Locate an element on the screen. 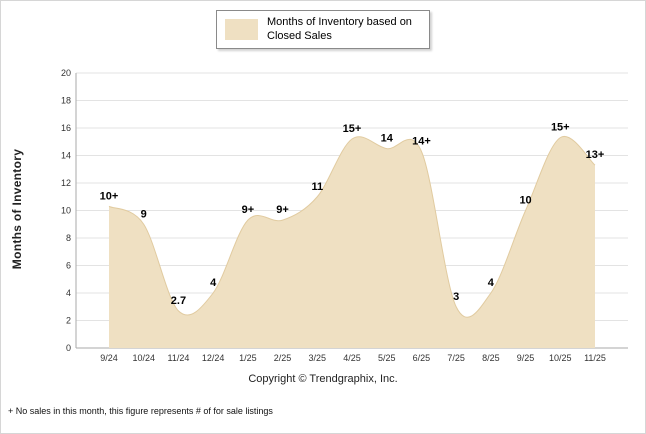 The image size is (646, 434). svg-text: 11/25 is located at coordinates (595, 358).